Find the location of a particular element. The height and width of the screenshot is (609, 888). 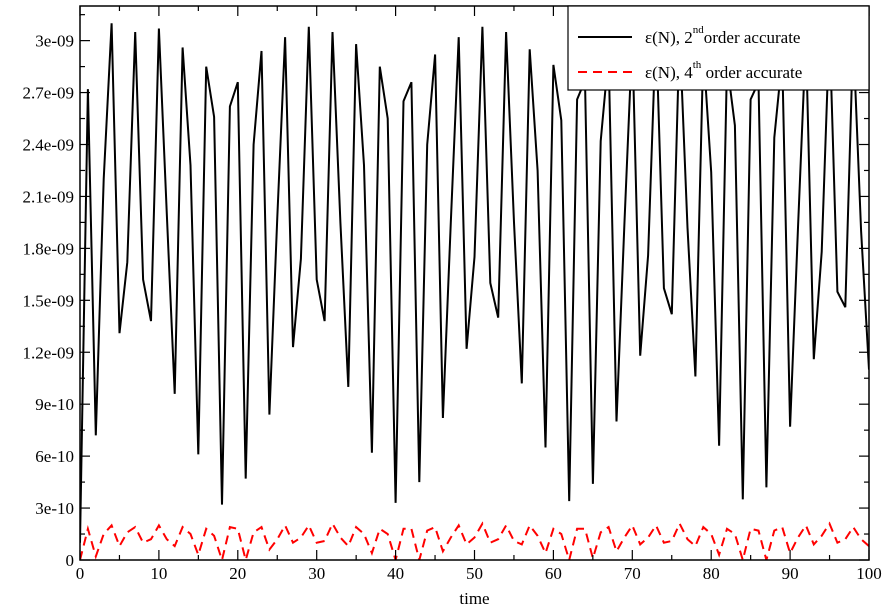

x-tick-label: 60 is located at coordinates (553, 573).